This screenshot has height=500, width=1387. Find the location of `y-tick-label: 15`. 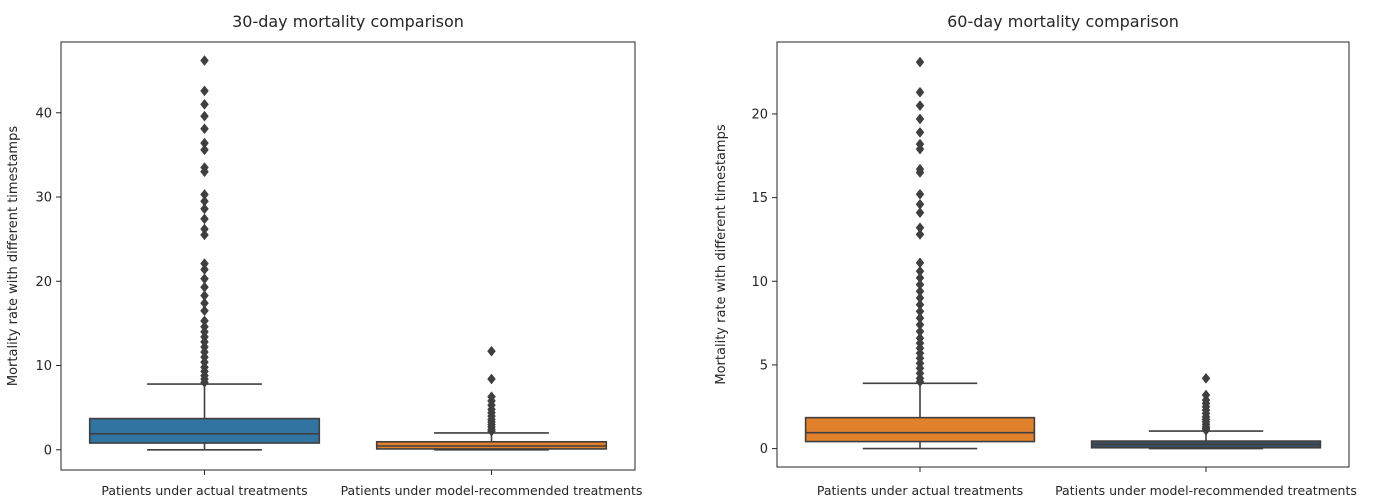

y-tick-label: 15 is located at coordinates (759, 198).